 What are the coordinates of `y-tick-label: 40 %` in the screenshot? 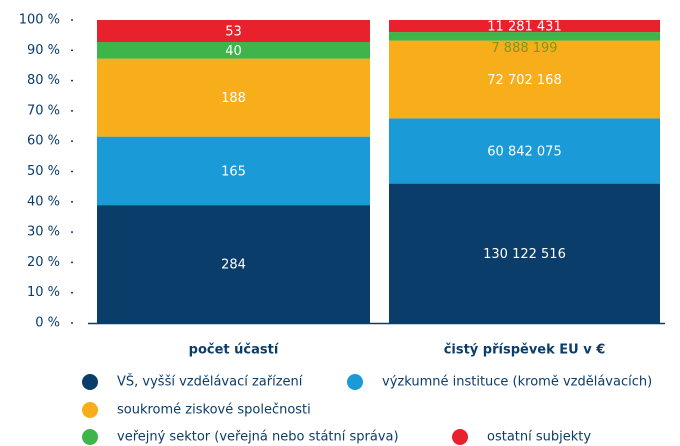 It's located at (43, 201).